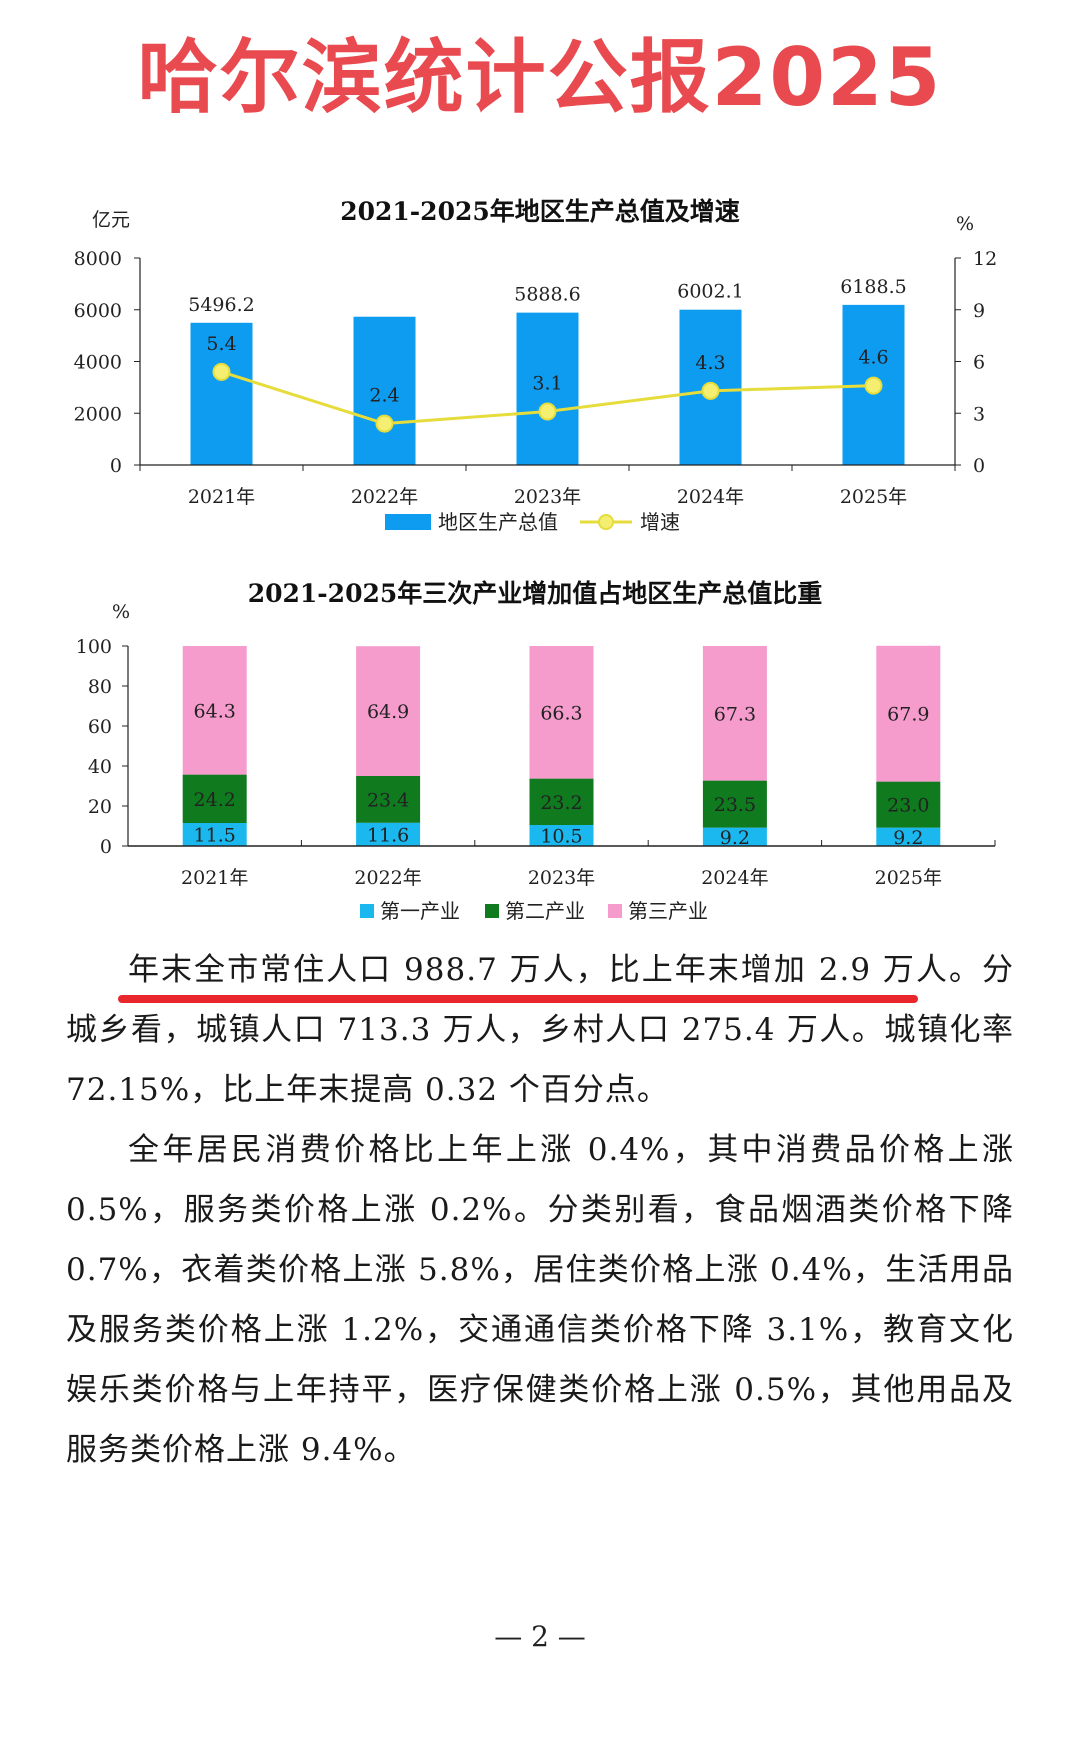 This screenshot has width=1080, height=1741. I want to click on headline-title: 哈尔滨统计公报2025, so click(540, 77).